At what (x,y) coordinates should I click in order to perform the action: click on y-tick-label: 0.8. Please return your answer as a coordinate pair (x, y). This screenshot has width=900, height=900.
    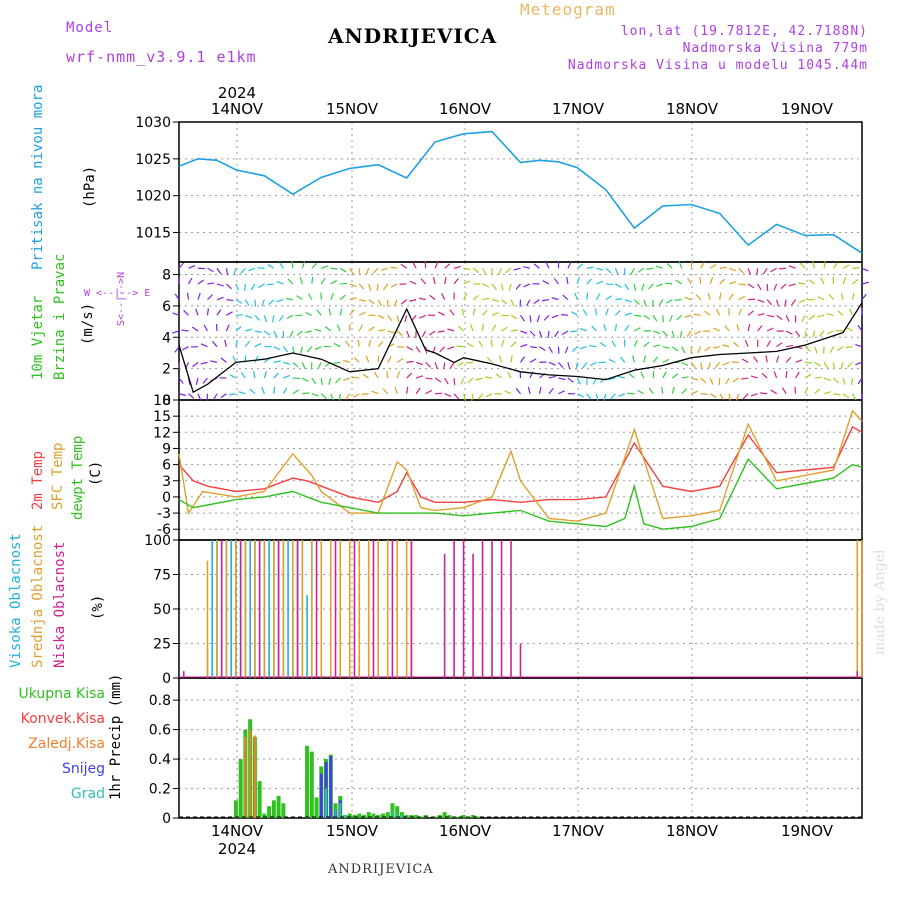
    Looking at the image, I should click on (160, 701).